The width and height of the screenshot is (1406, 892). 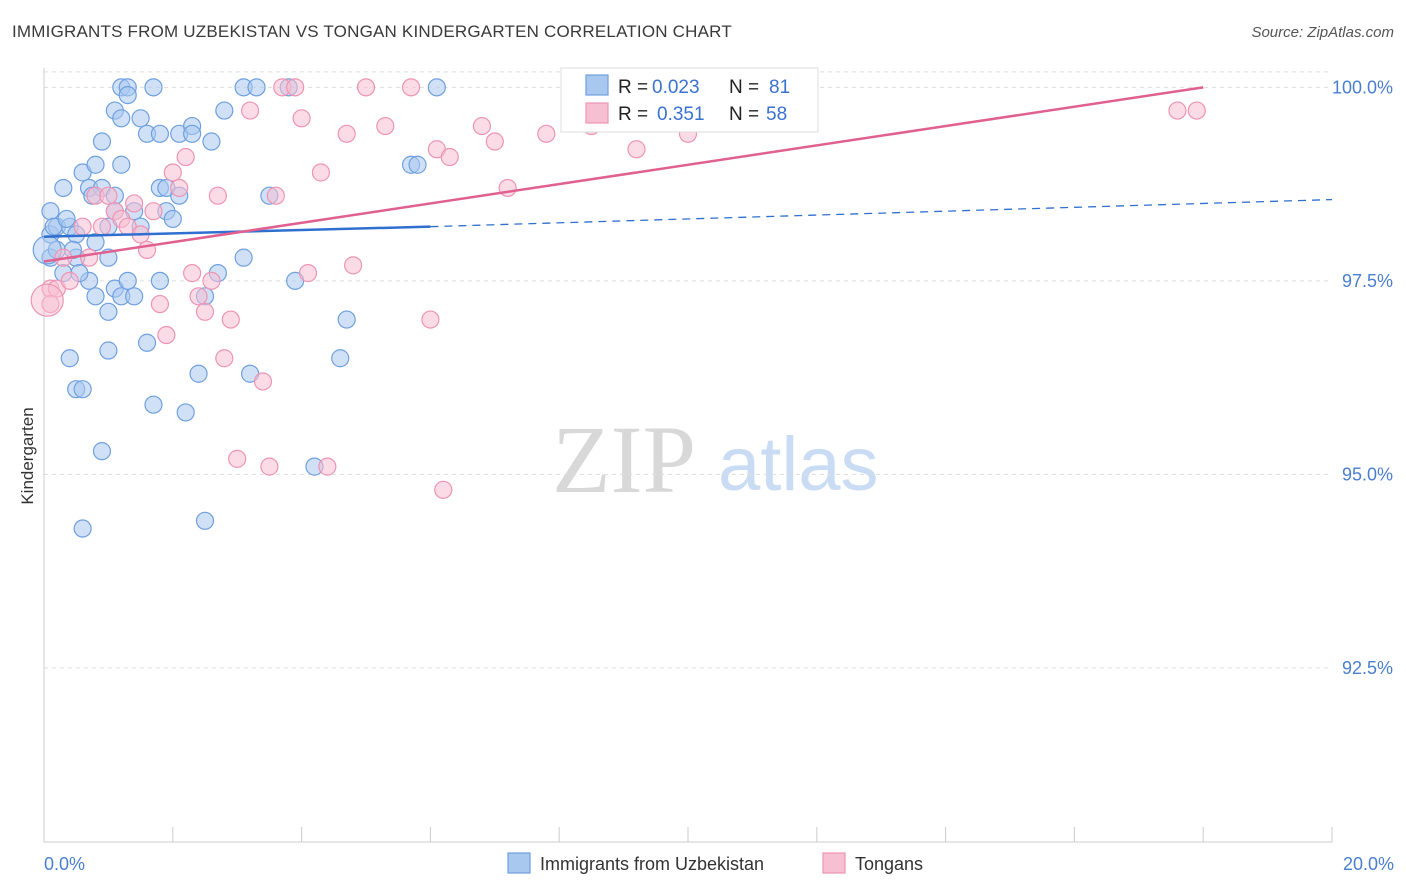 I want to click on y-tick-label: 100.0%, so click(x=1362, y=87).